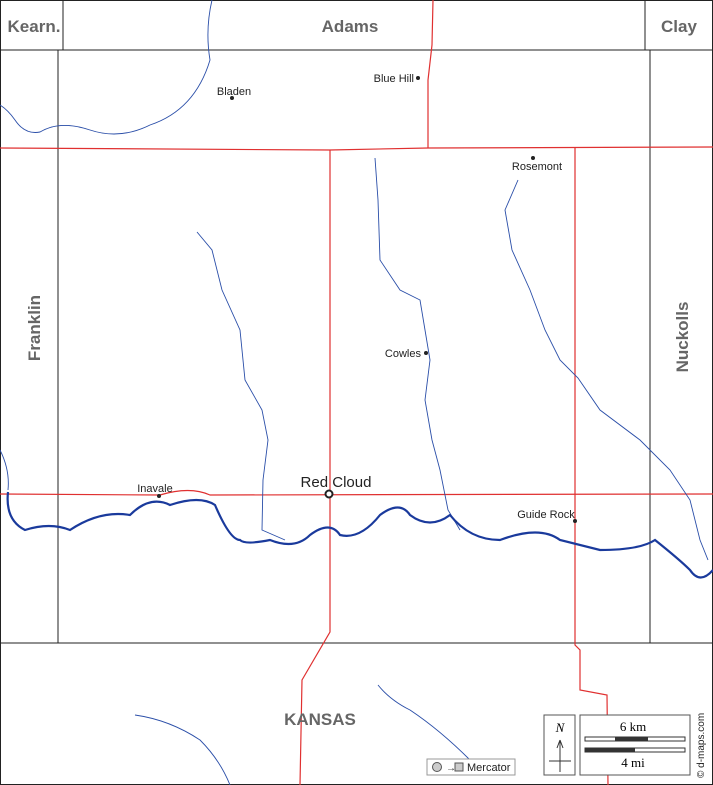  What do you see at coordinates (682, 337) in the screenshot?
I see `region-label: Nuckolls` at bounding box center [682, 337].